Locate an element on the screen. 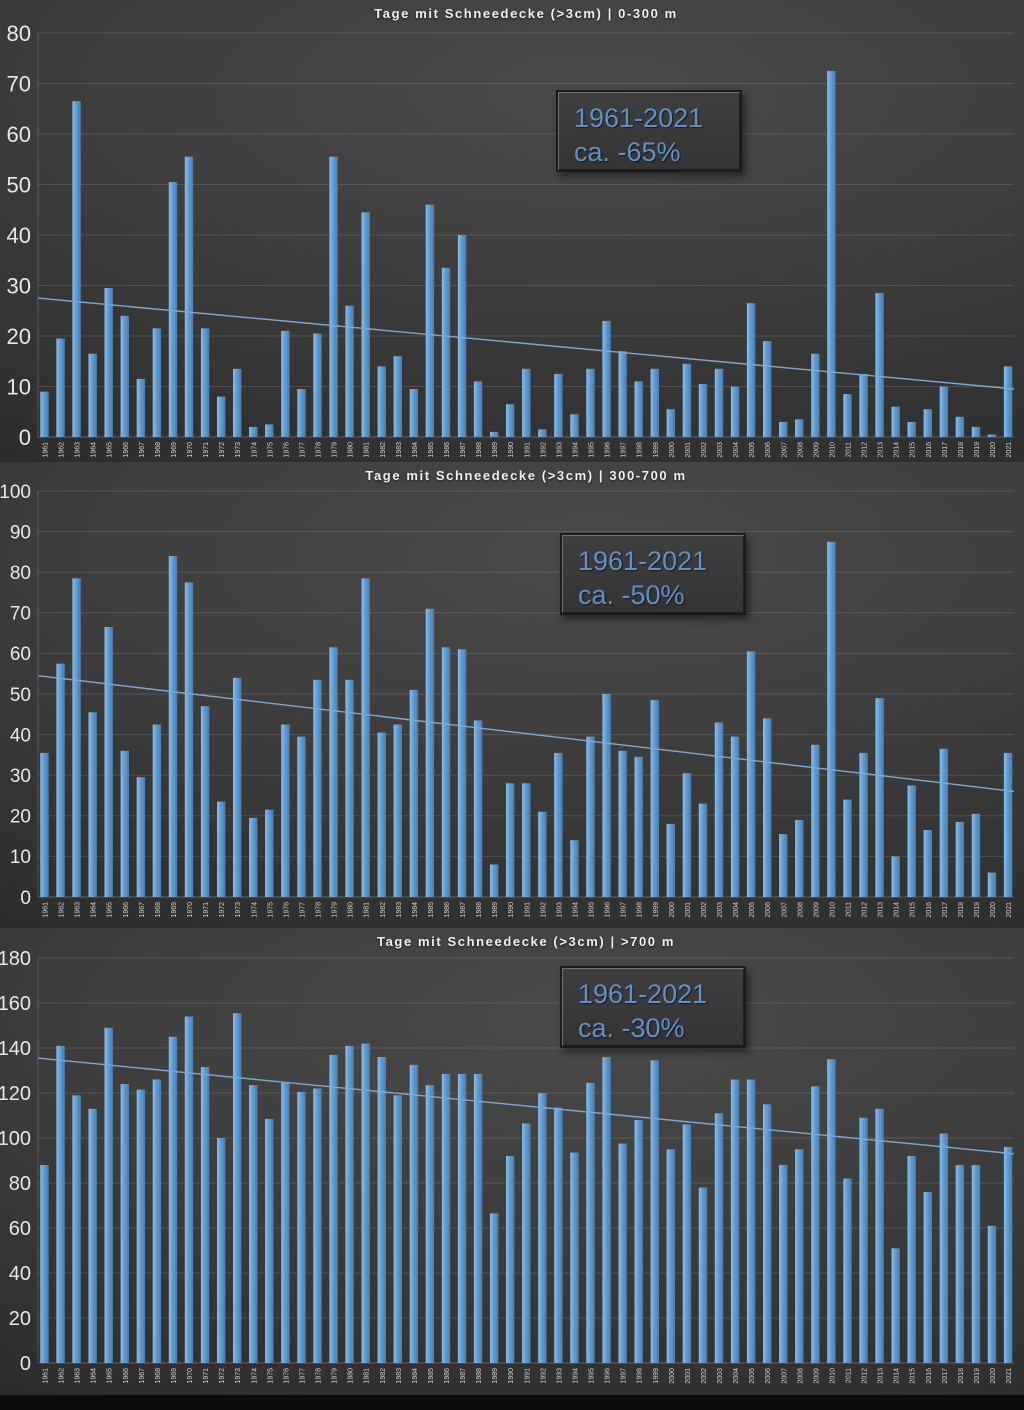 This screenshot has height=1410, width=1024. svg-text: 2012 is located at coordinates (865, 910).